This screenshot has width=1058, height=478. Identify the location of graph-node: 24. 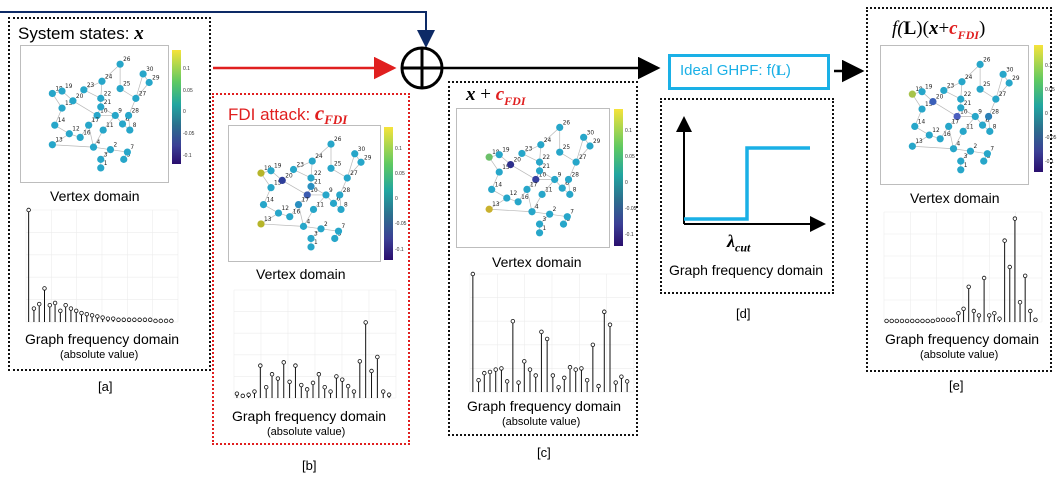
(105, 79).